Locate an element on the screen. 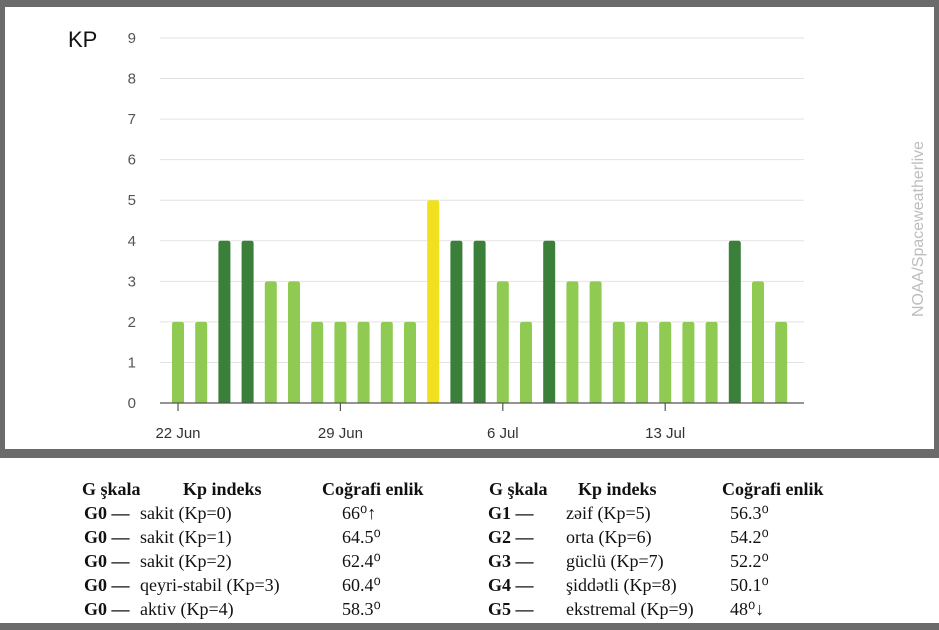 This screenshot has height=630, width=939. kp-description: qeyri-stabil (Kp=3) is located at coordinates (210, 585).